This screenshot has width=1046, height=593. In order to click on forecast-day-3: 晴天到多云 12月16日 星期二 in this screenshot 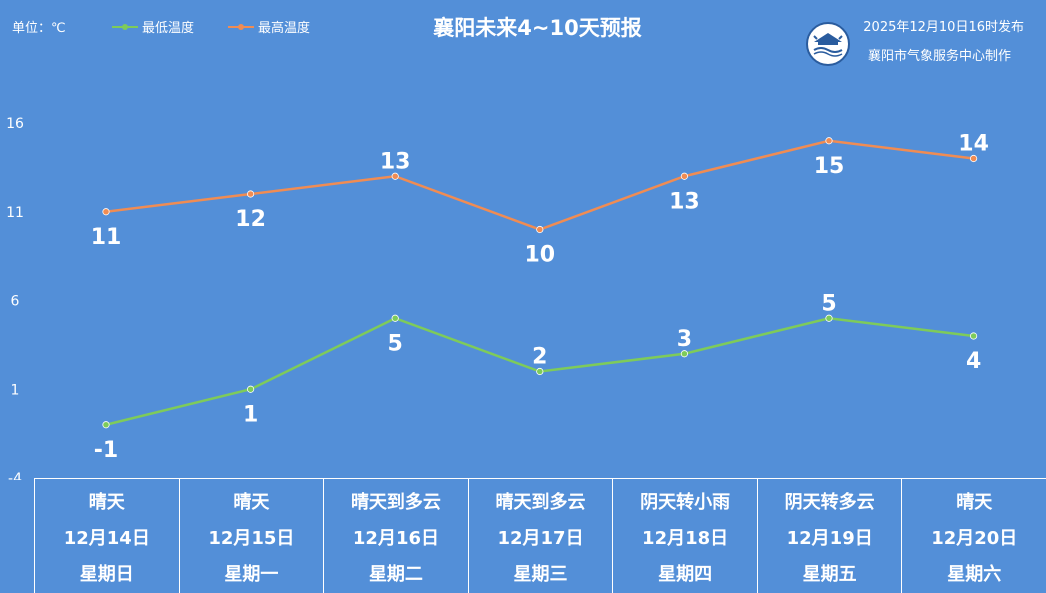, I will do `click(395, 536)`.